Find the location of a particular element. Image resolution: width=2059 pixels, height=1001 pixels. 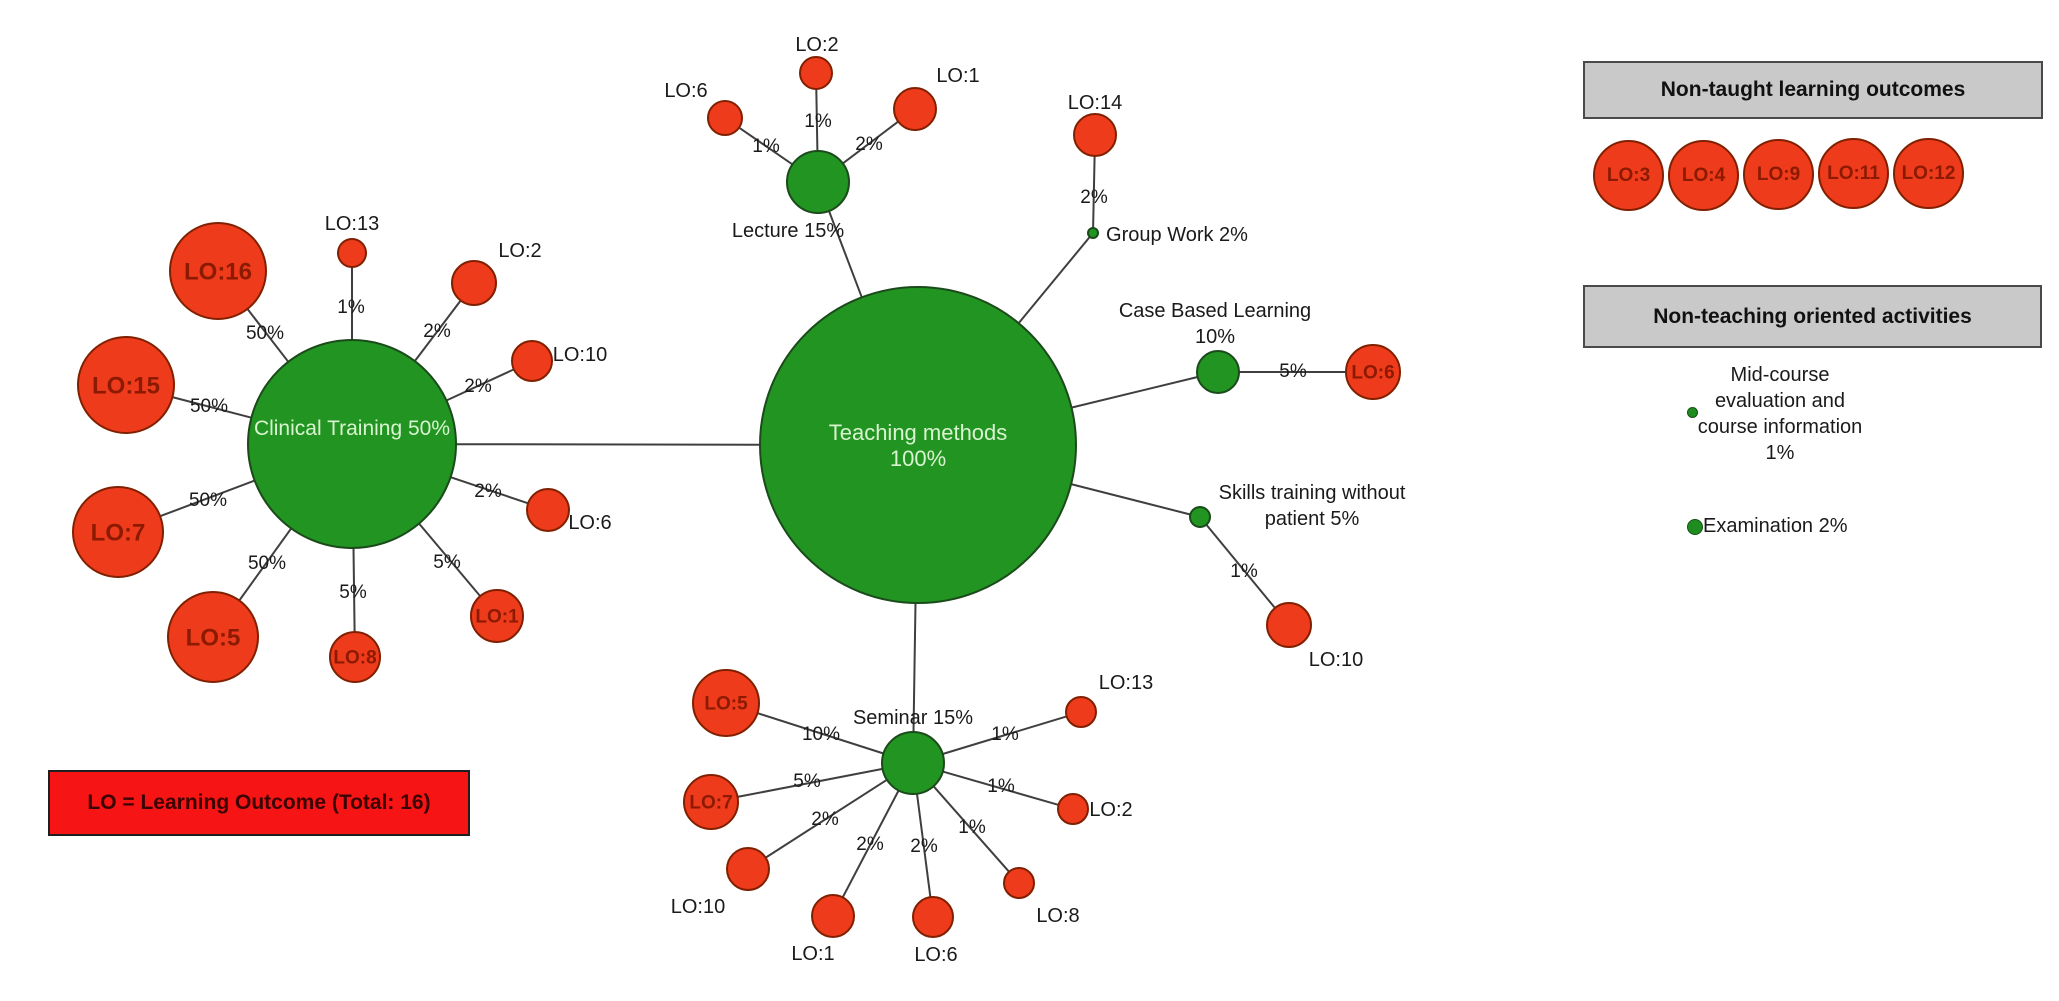

cl-lo13-pct-label: 1% is located at coordinates (351, 307).